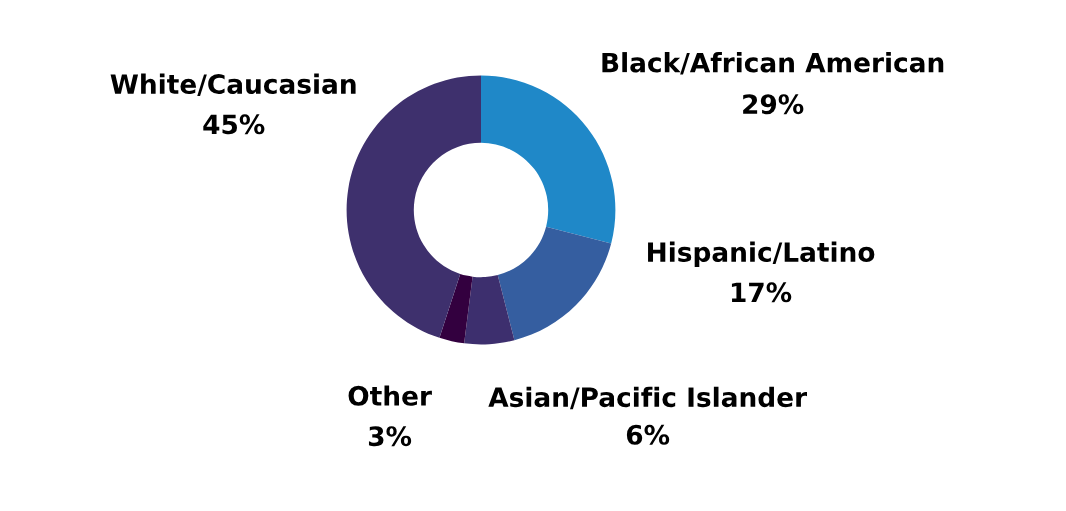 This screenshot has width=1066, height=511. What do you see at coordinates (390, 395) in the screenshot?
I see `slice-label: Other` at bounding box center [390, 395].